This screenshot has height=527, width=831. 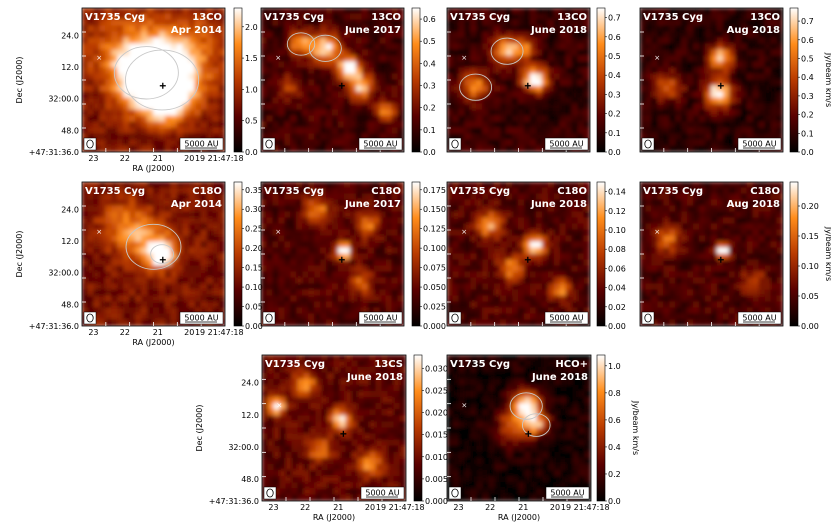 What do you see at coordinates (617, 288) in the screenshot?
I see `colorbar-tick-label: 0.04` at bounding box center [617, 288].